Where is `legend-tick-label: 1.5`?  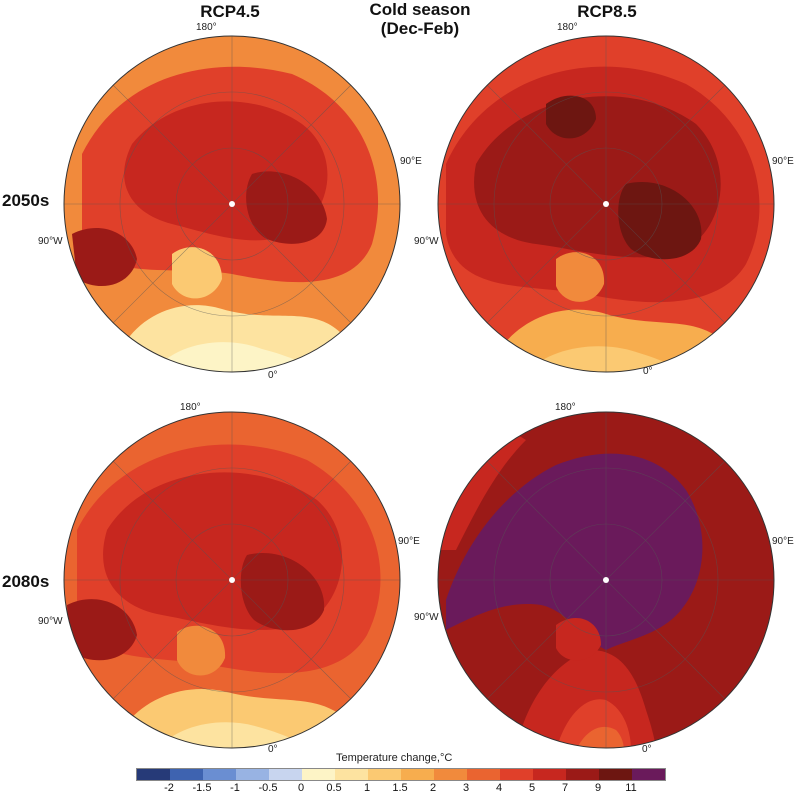 legend-tick-label: 1.5 is located at coordinates (400, 788).